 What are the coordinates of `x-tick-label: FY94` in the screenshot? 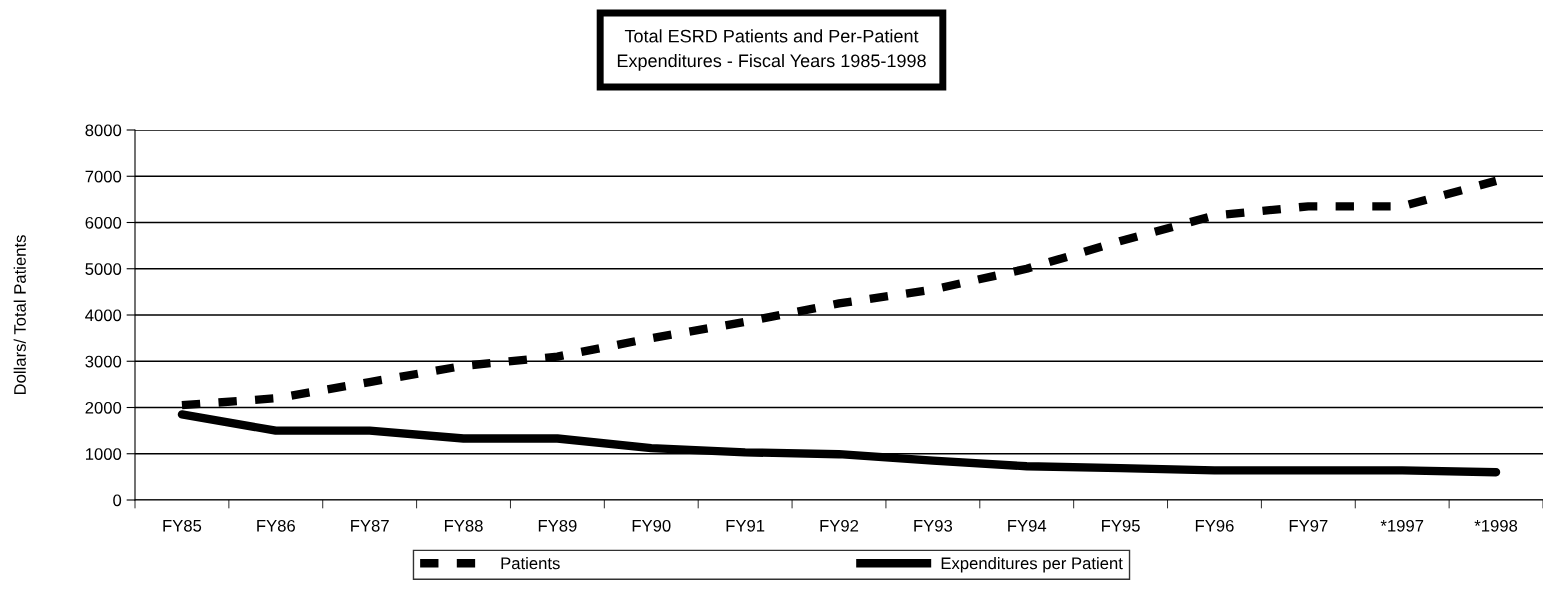 It's located at (1027, 525).